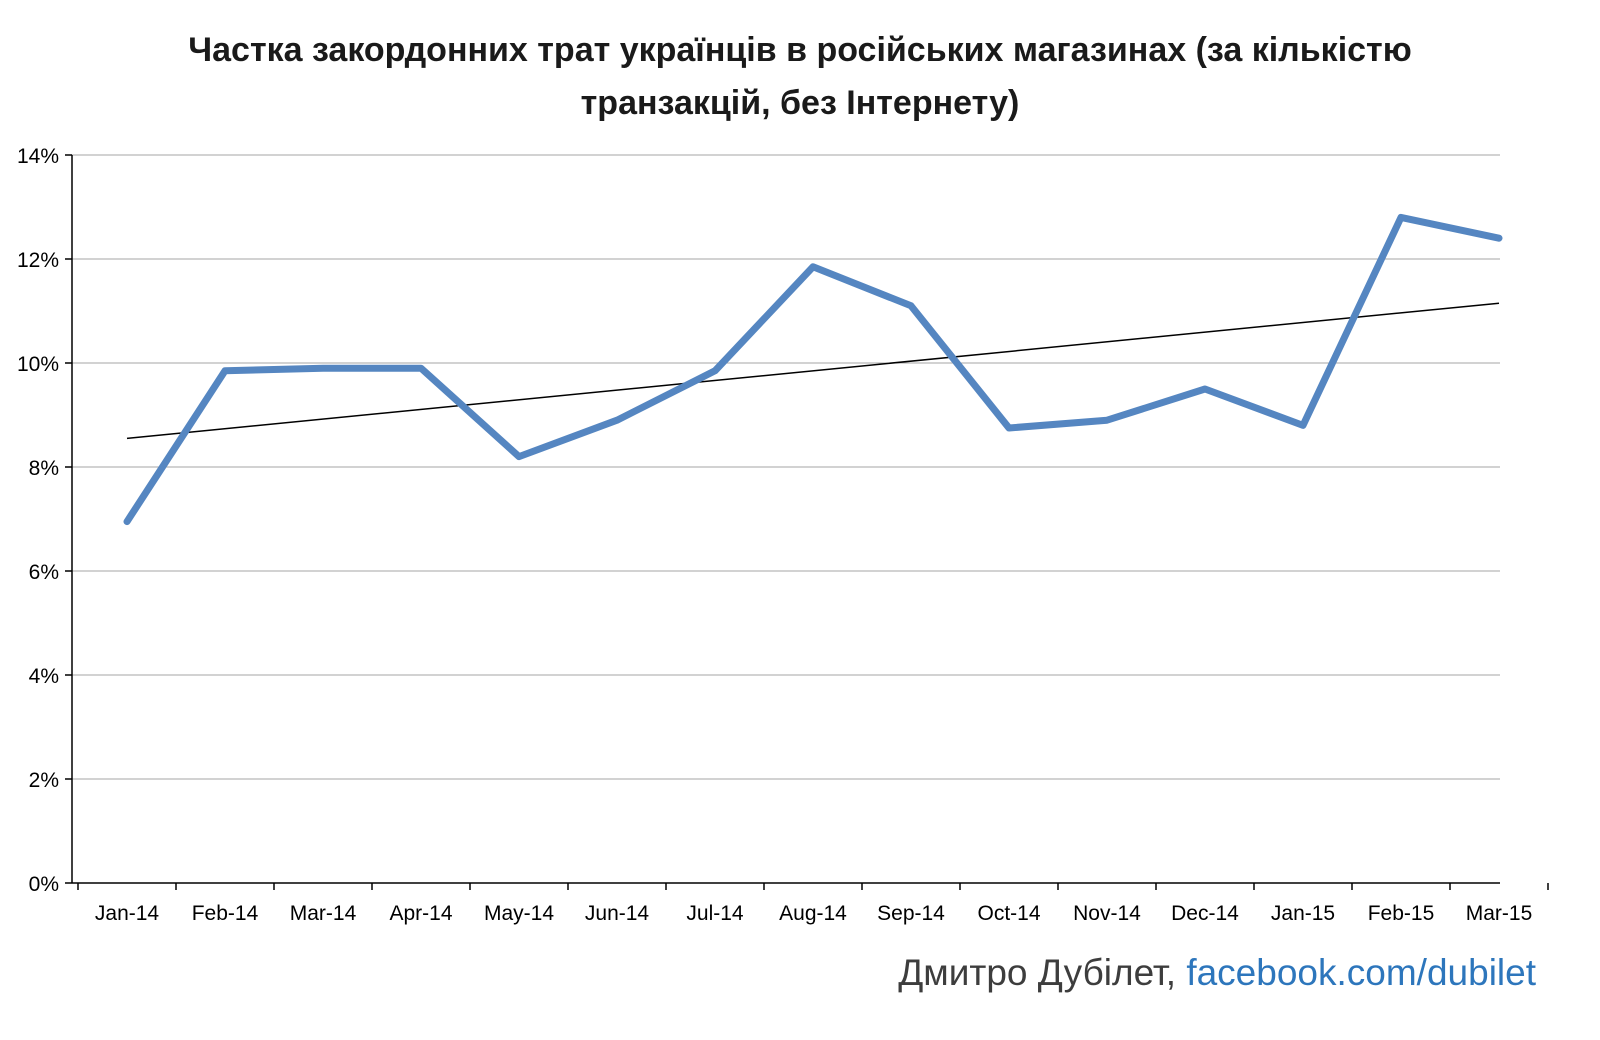  Describe the element at coordinates (1042, 972) in the screenshot. I see `author-name: Дмитро Дубілет,` at that location.